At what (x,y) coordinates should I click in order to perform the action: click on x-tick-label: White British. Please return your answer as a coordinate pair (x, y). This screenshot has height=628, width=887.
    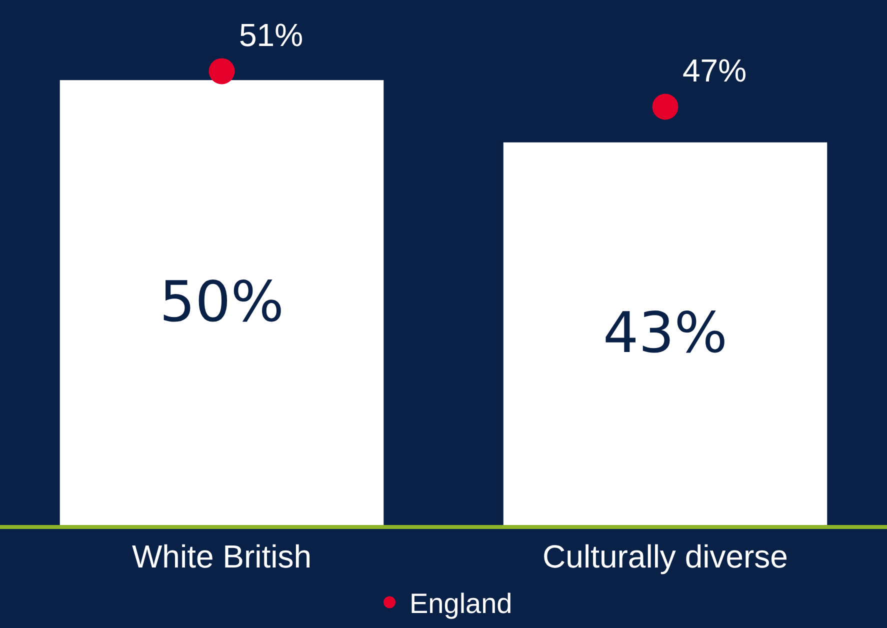
    Looking at the image, I should click on (222, 556).